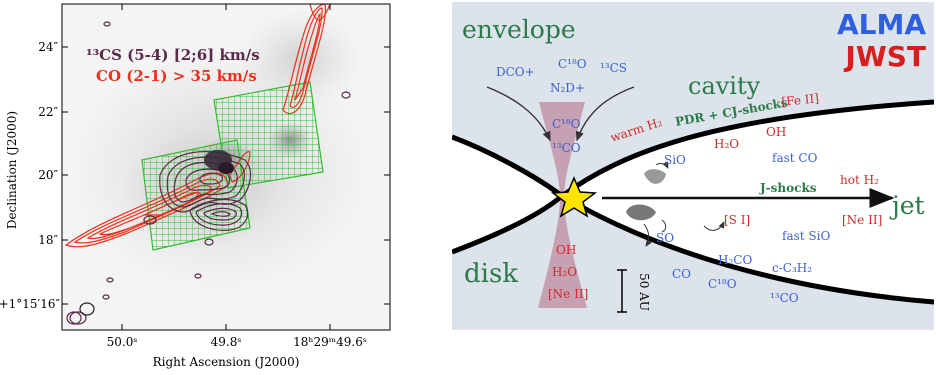 This screenshot has height=375, width=936. I want to click on ytick-label: 24″, so click(48, 47).